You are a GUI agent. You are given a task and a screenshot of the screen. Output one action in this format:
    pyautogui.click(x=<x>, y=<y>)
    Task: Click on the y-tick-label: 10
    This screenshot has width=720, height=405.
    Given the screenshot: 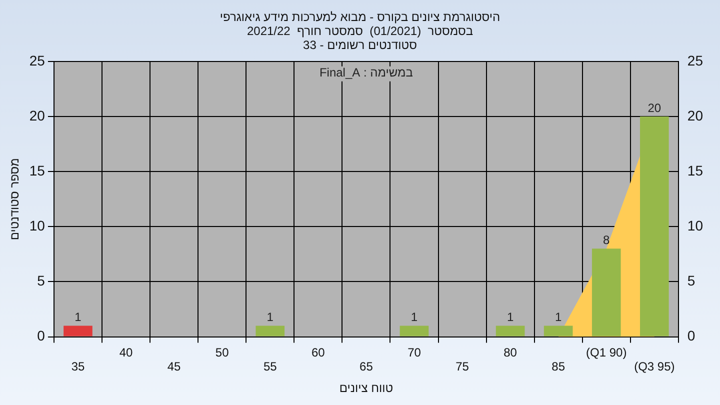 What is the action you would take?
    pyautogui.click(x=37, y=226)
    